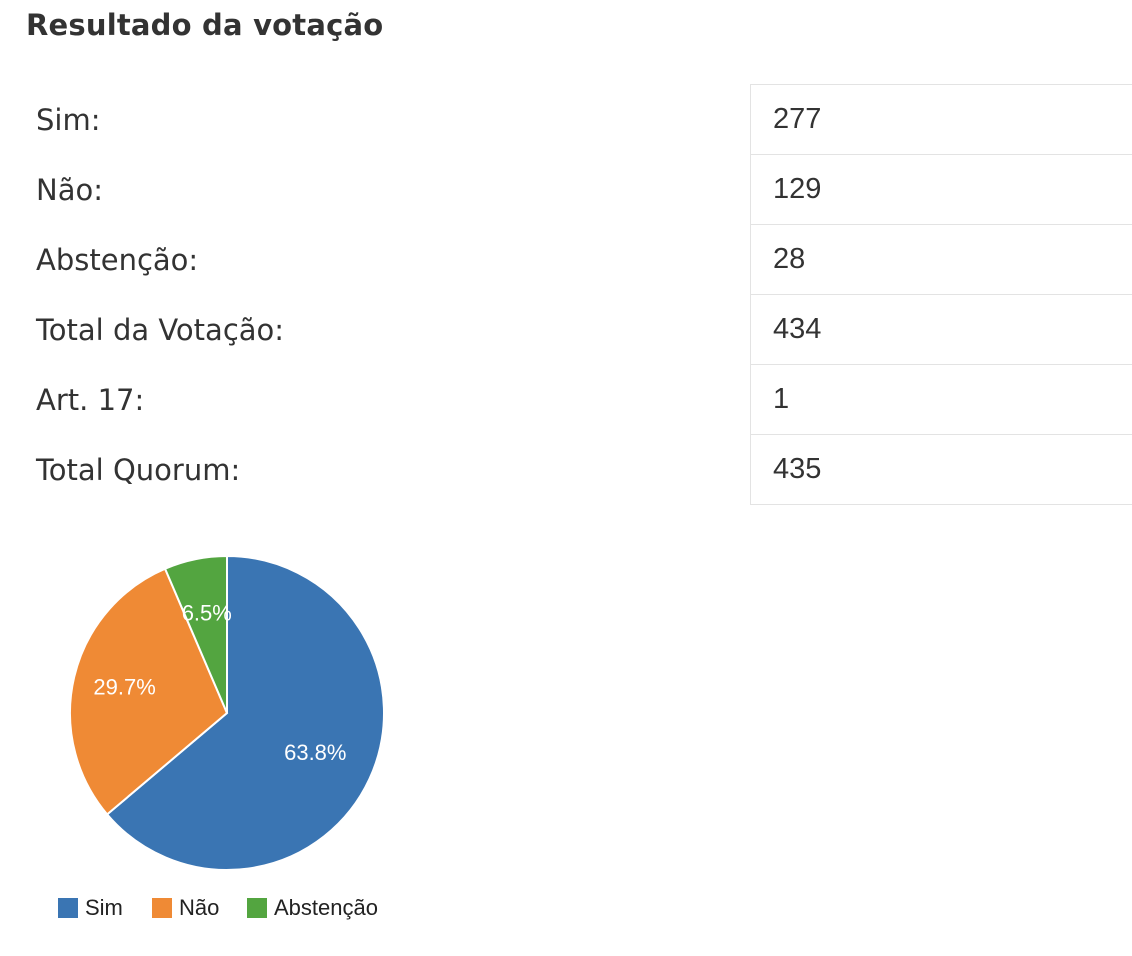  Describe the element at coordinates (138, 469) in the screenshot. I see `row-label-total-quorum: Total Quorum:` at that location.